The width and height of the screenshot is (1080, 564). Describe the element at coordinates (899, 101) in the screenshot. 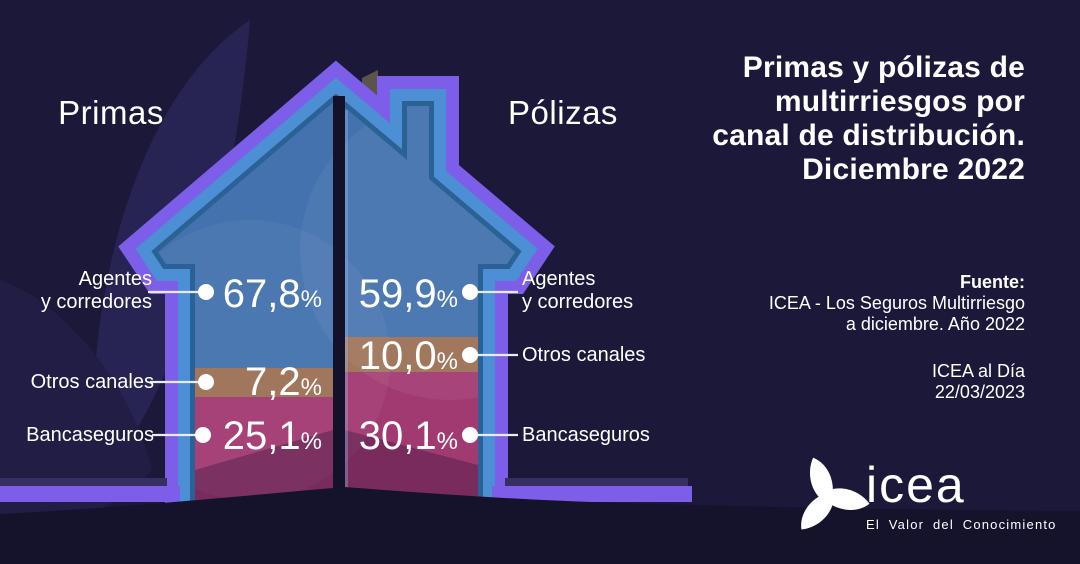

I see `title-line: multirriesgos por` at that location.